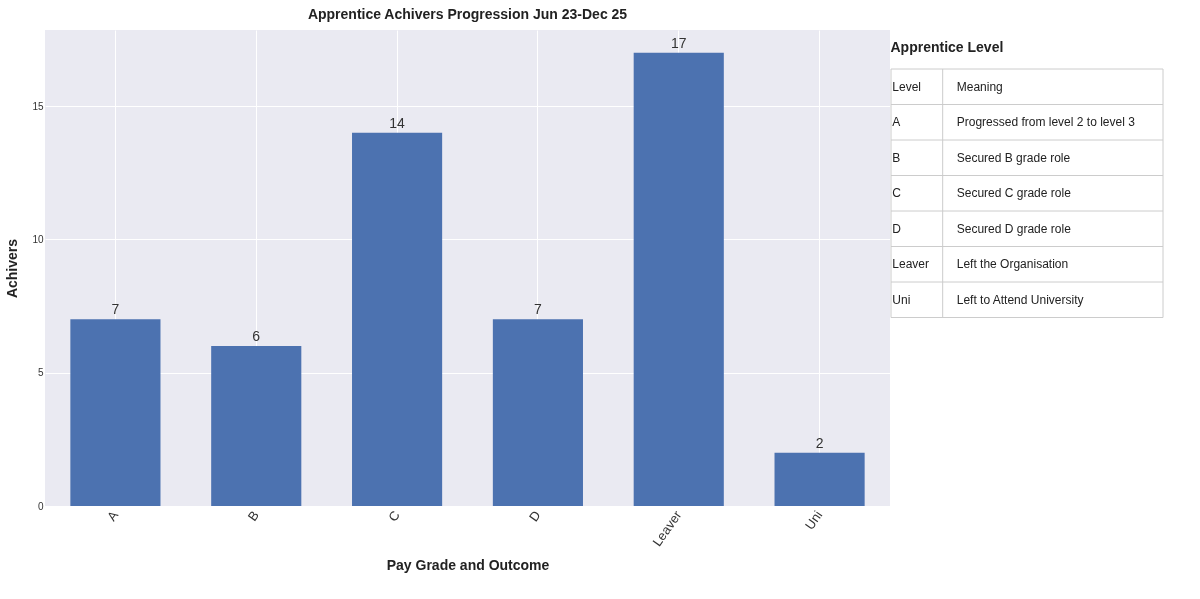 The height and width of the screenshot is (599, 1200). What do you see at coordinates (897, 193) in the screenshot?
I see `text: C` at bounding box center [897, 193].